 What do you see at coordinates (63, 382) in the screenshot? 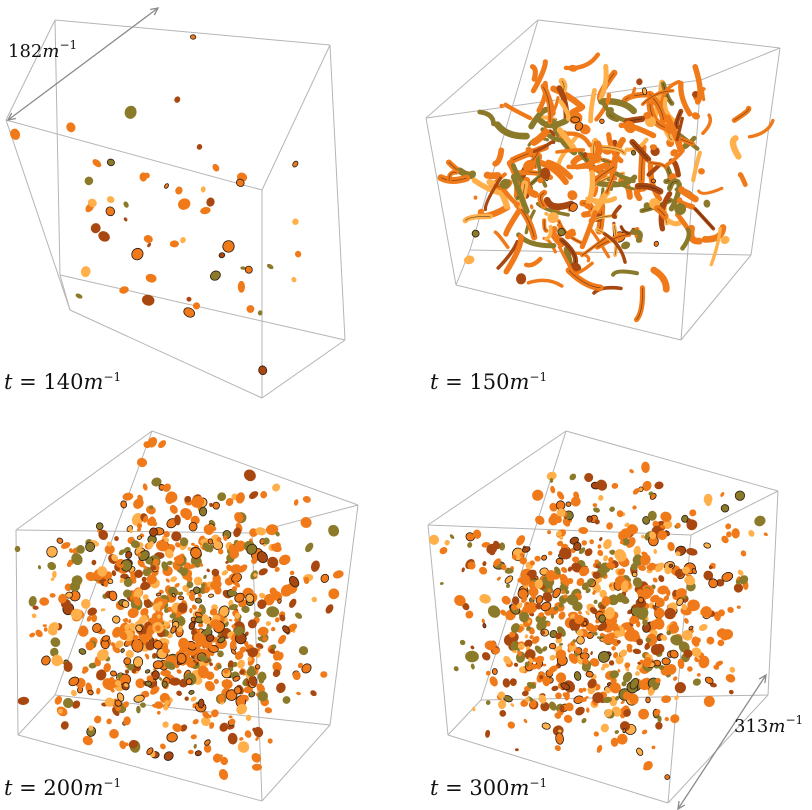
I see `time-value: 140` at bounding box center [63, 382].